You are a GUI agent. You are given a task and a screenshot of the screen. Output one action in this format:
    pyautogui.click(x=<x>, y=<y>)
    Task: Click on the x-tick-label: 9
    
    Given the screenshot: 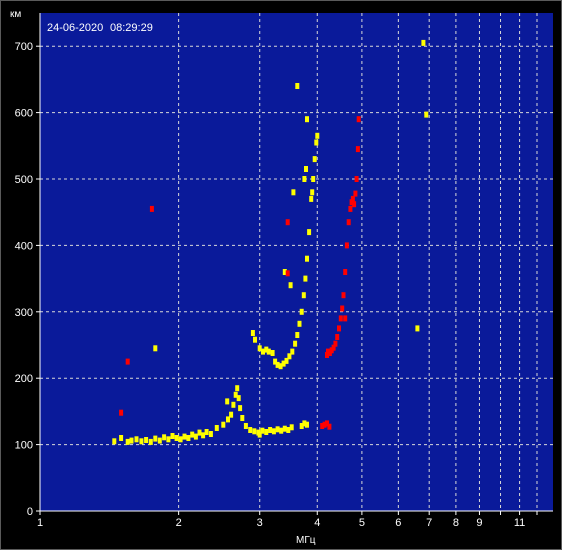 What is the action you would take?
    pyautogui.click(x=479, y=523)
    